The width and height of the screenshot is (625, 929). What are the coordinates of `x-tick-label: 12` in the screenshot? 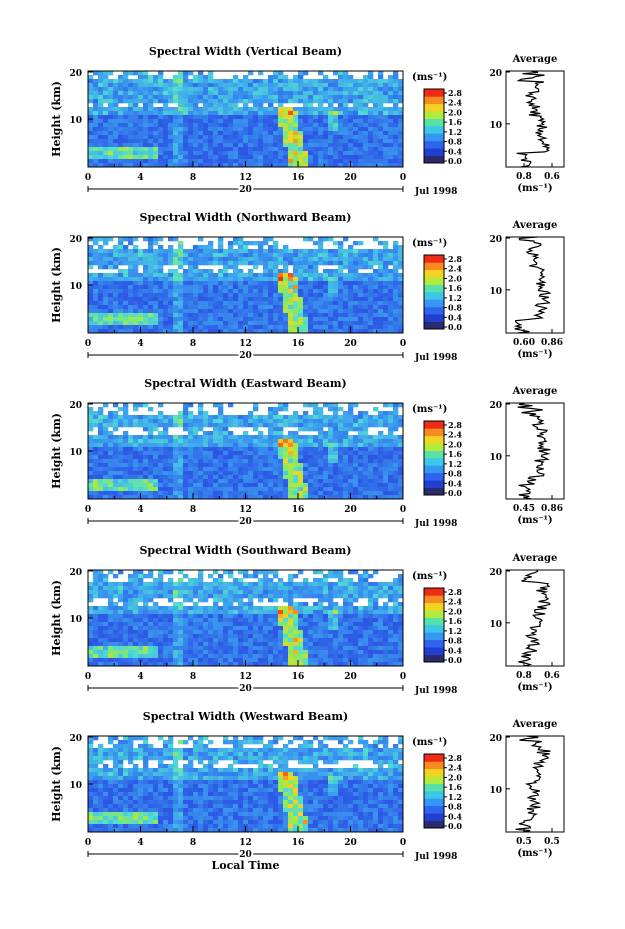 It's located at (245, 178).